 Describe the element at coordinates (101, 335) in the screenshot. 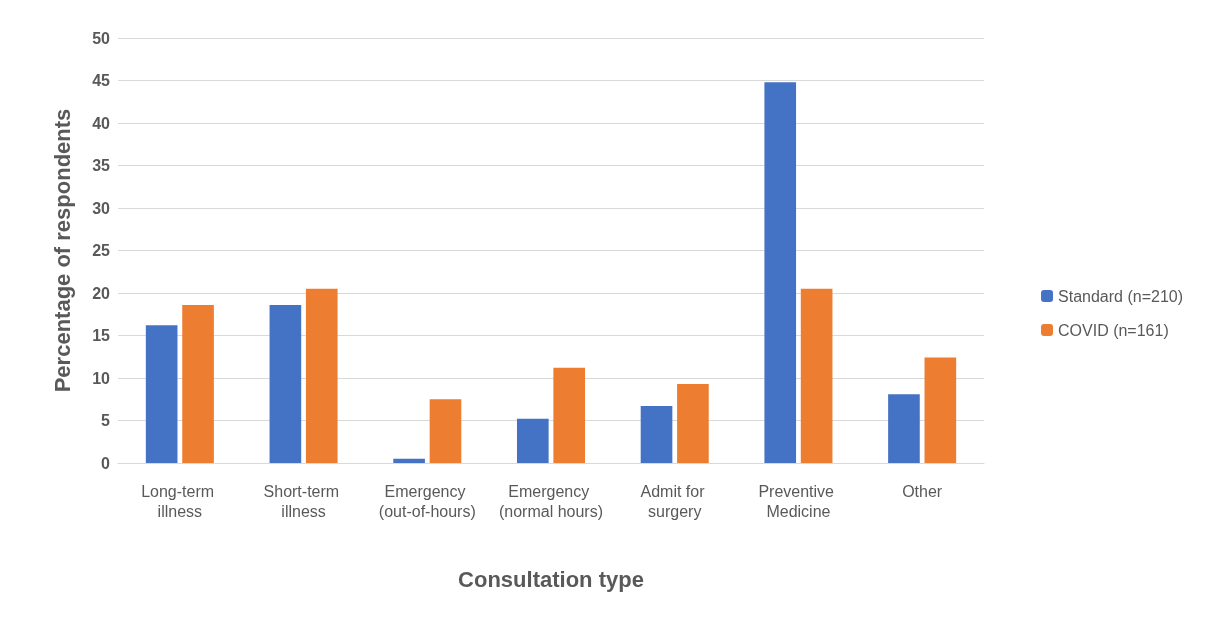

I see `y-tick-label: 15` at that location.